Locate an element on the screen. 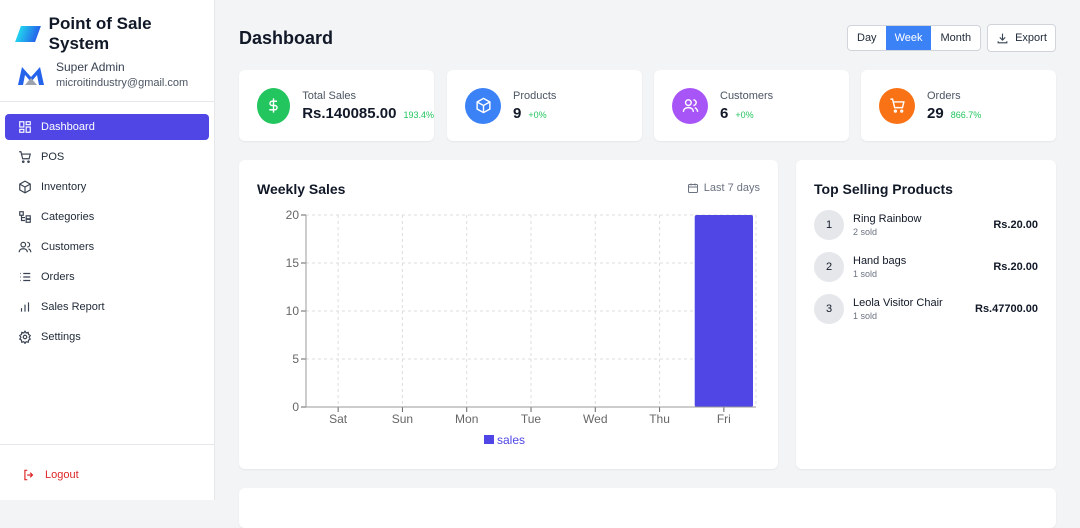 The image size is (1080, 528). sidebar-item-settings: Settings is located at coordinates (107, 337).